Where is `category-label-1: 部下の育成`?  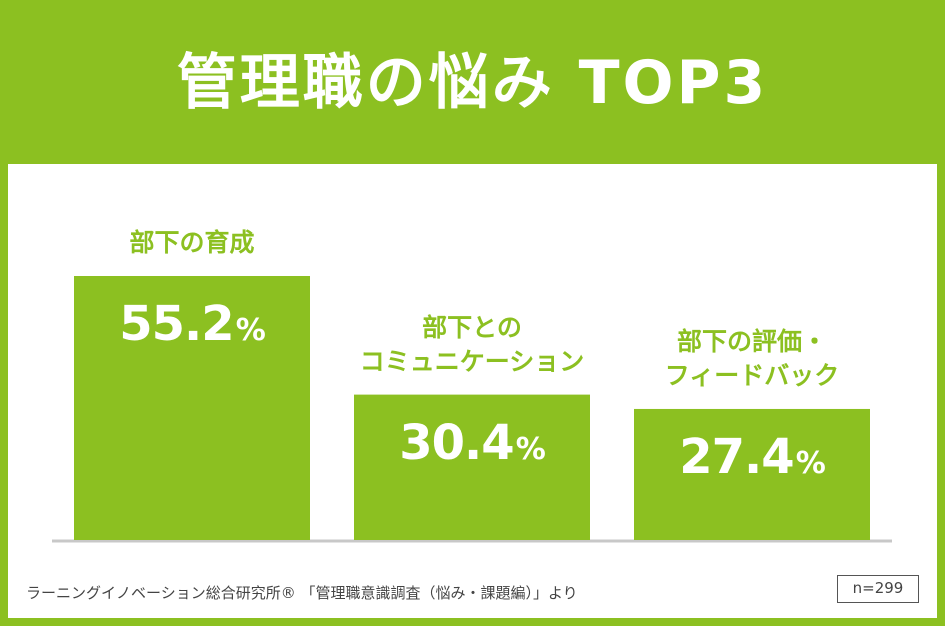
category-label-1: 部下の育成 is located at coordinates (192, 242).